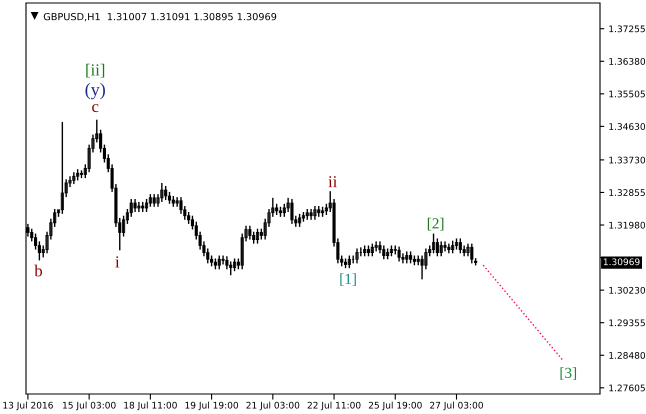 This screenshot has width=646, height=414. I want to click on annotation: [2], so click(436, 224).